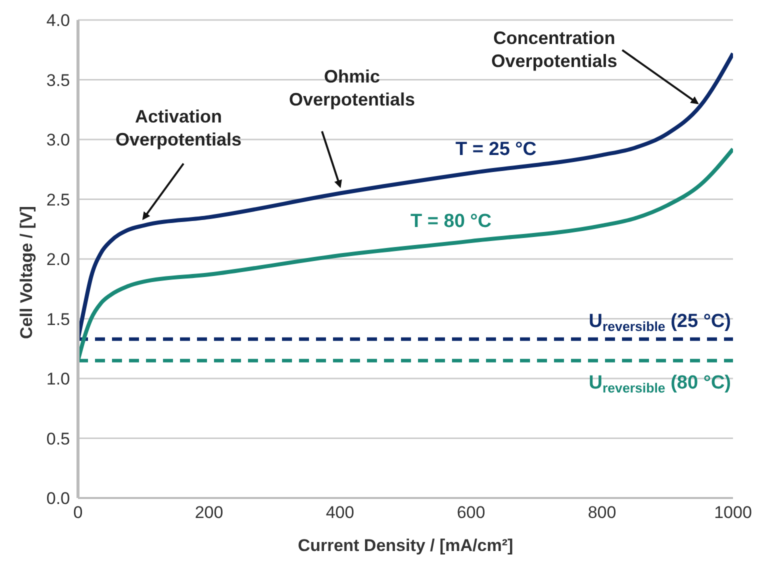  What do you see at coordinates (659, 322) in the screenshot?
I see `ref-line-label: U$_{reversible}$ (25 °C)` at bounding box center [659, 322].